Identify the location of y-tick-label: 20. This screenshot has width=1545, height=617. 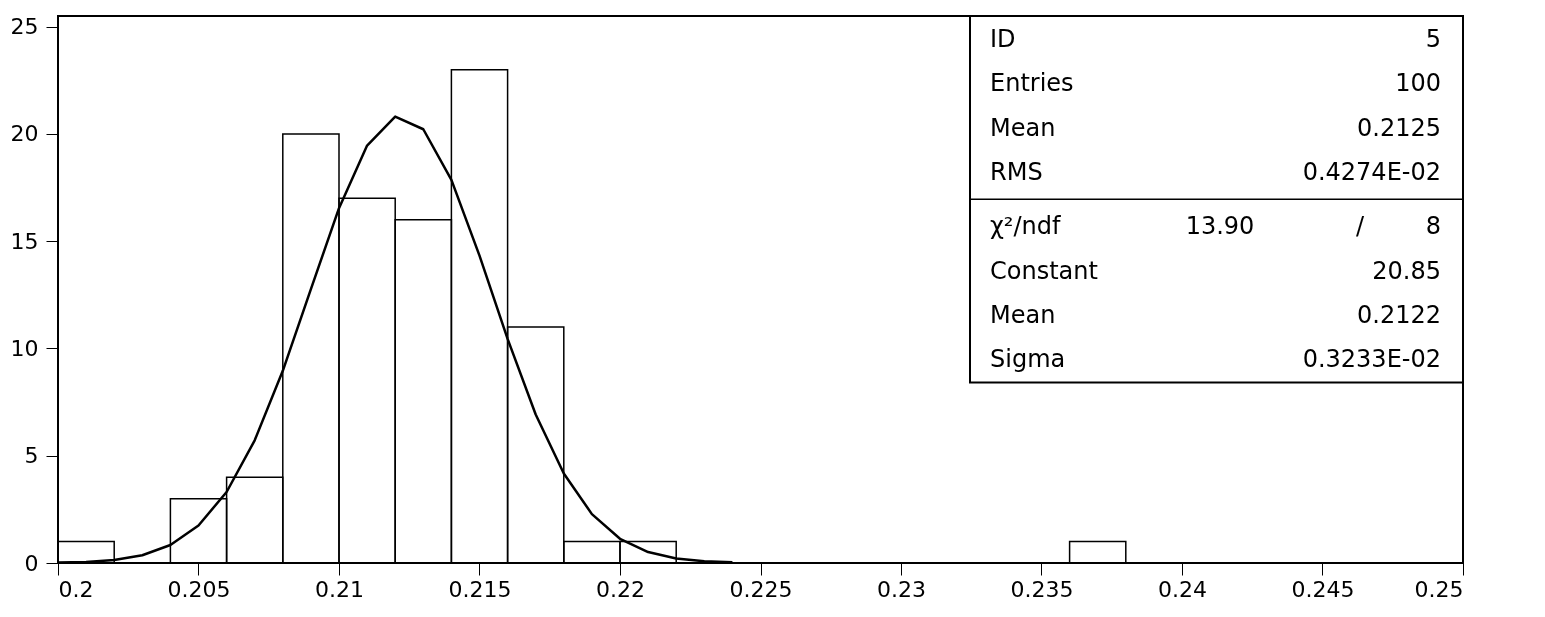
(24, 134).